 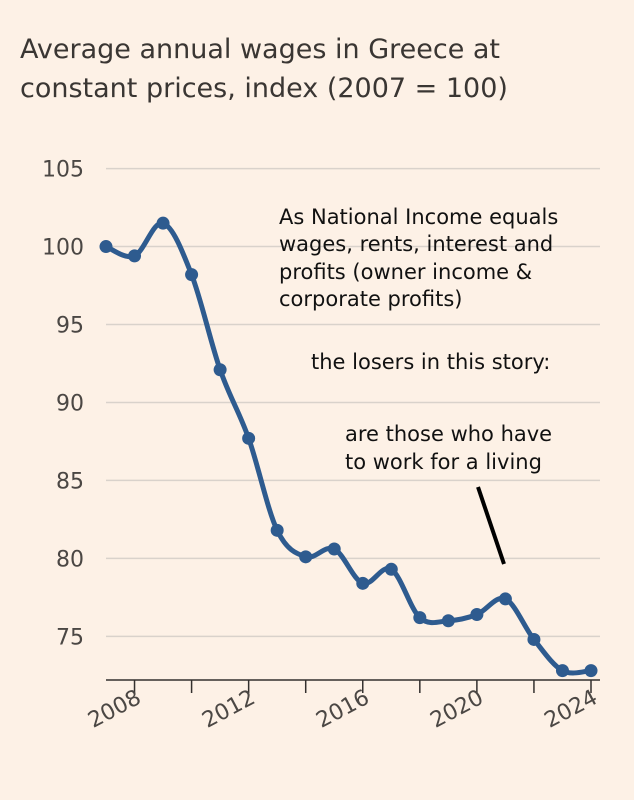 What do you see at coordinates (443, 462) in the screenshot?
I see `annotation-line-7: to work for a living` at bounding box center [443, 462].